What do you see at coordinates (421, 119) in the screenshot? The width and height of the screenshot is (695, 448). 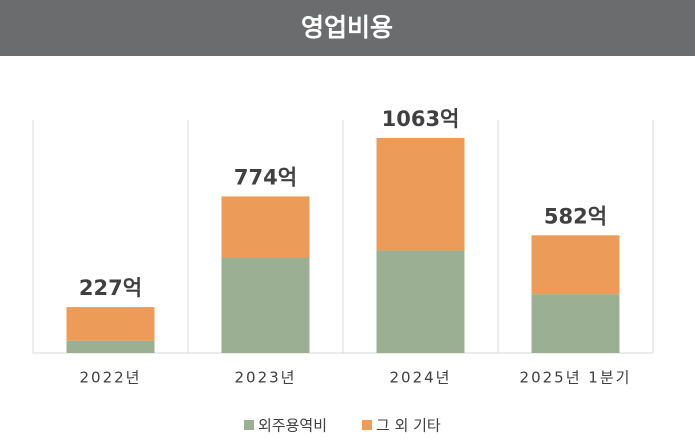 I see `total-label: 1063억` at bounding box center [421, 119].